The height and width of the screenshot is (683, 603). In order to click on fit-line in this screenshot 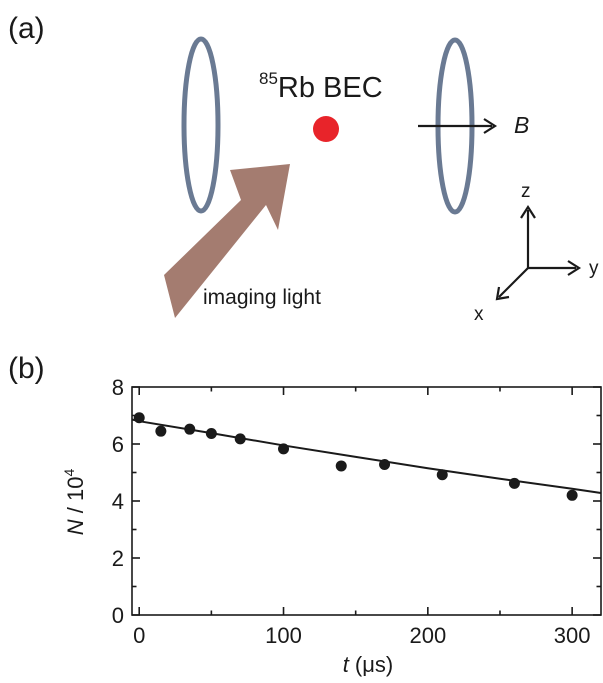, I will do `click(366, 456)`.